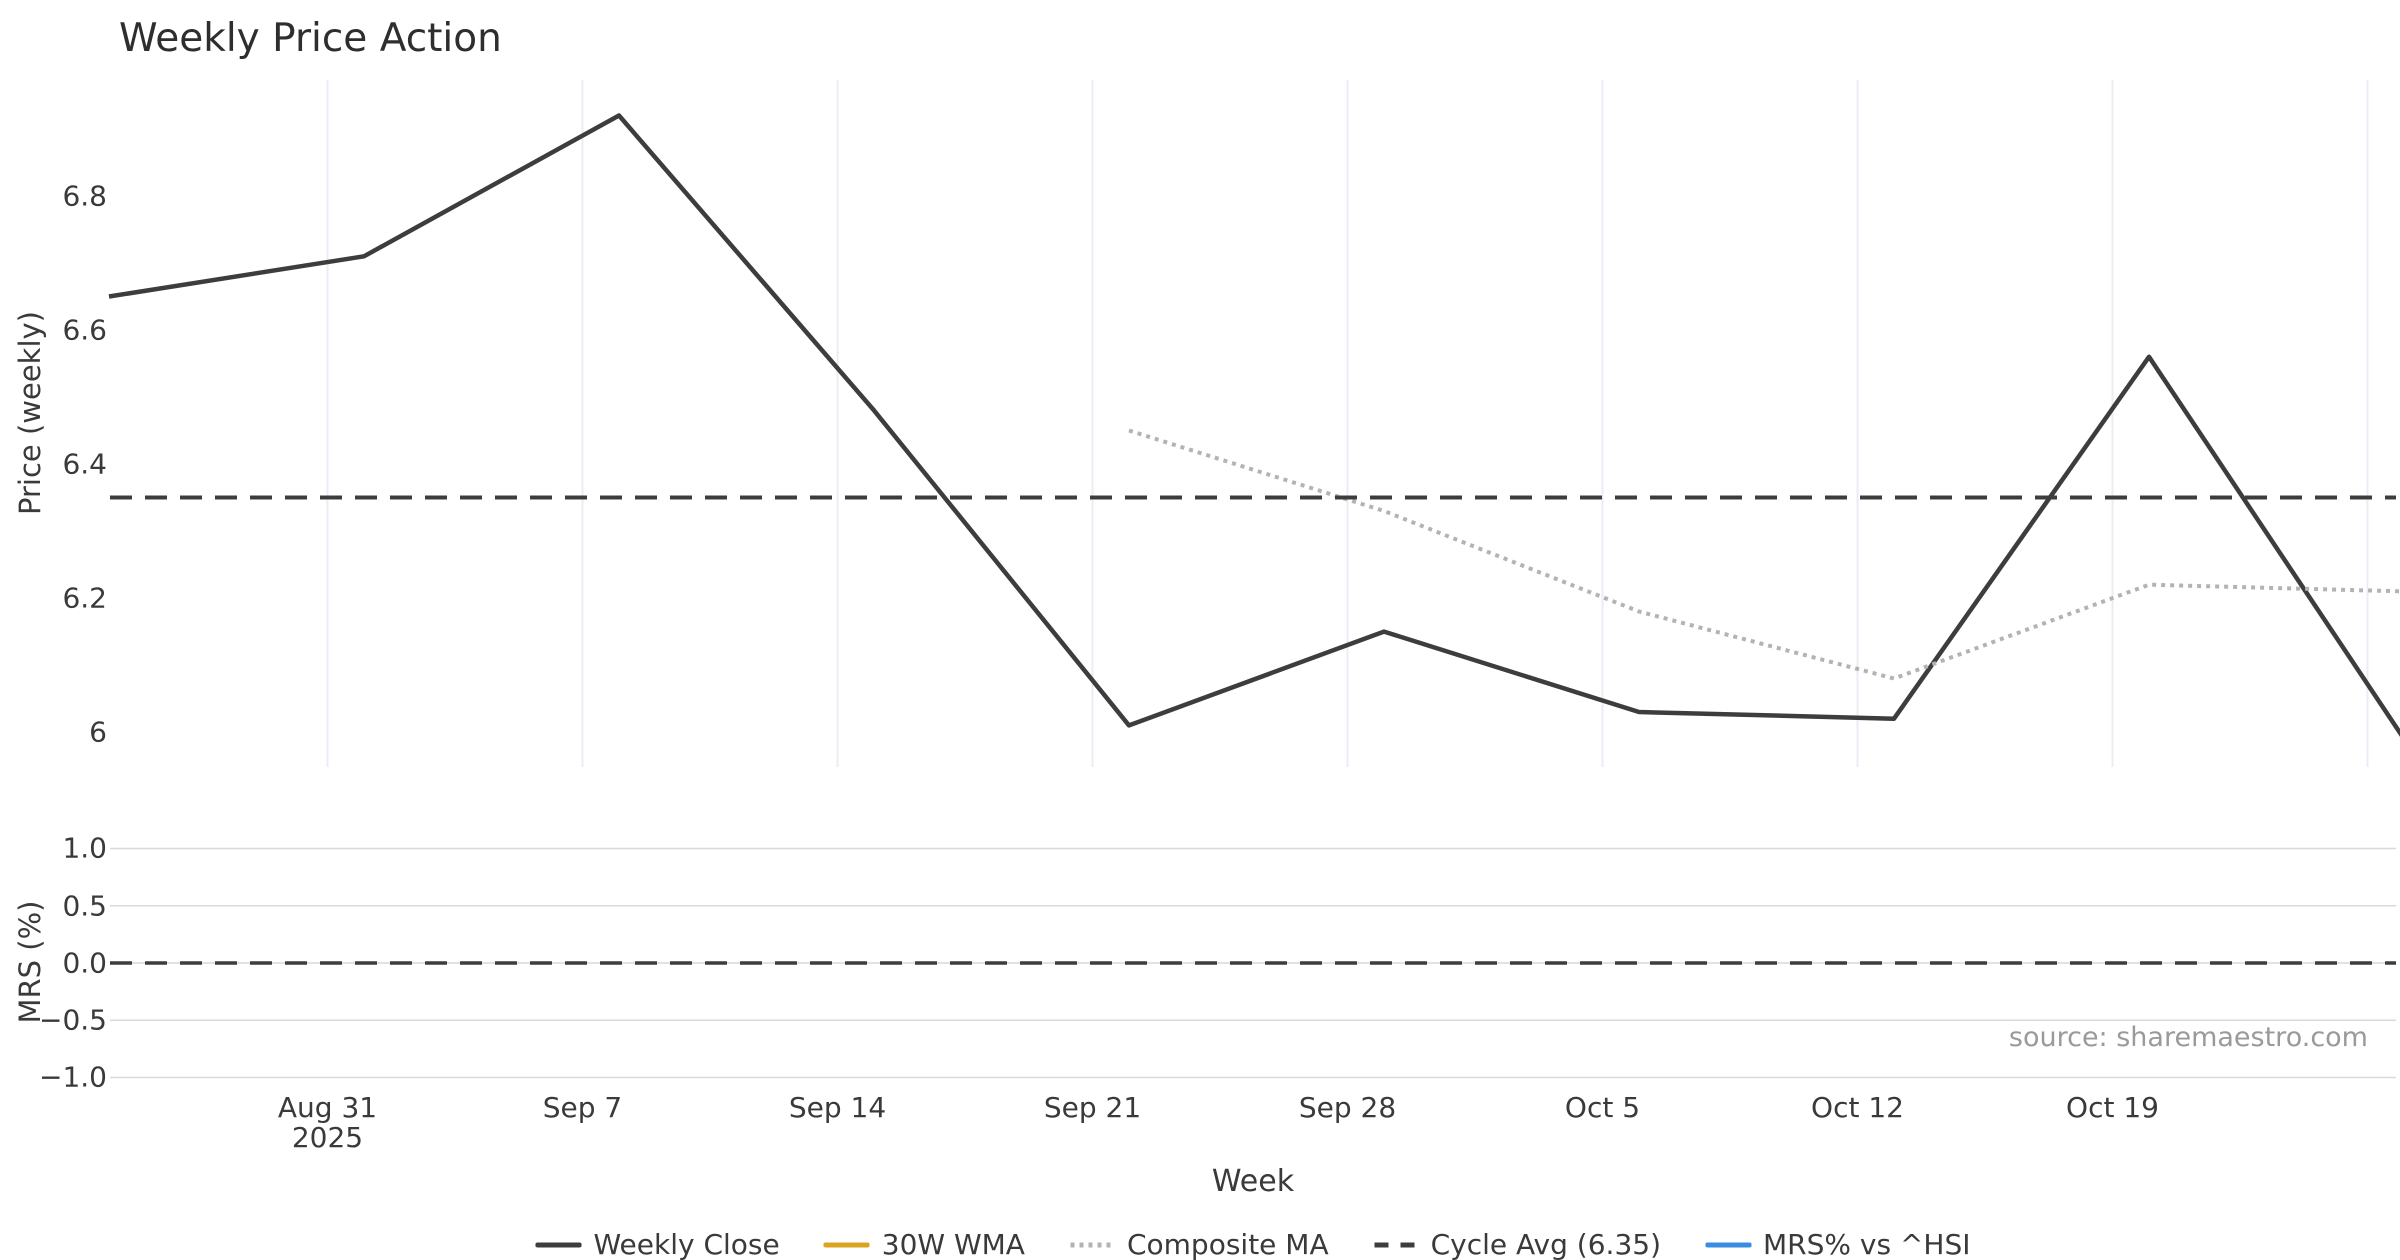  What do you see at coordinates (1764, 554) in the screenshot?
I see `composite-ma-line` at bounding box center [1764, 554].